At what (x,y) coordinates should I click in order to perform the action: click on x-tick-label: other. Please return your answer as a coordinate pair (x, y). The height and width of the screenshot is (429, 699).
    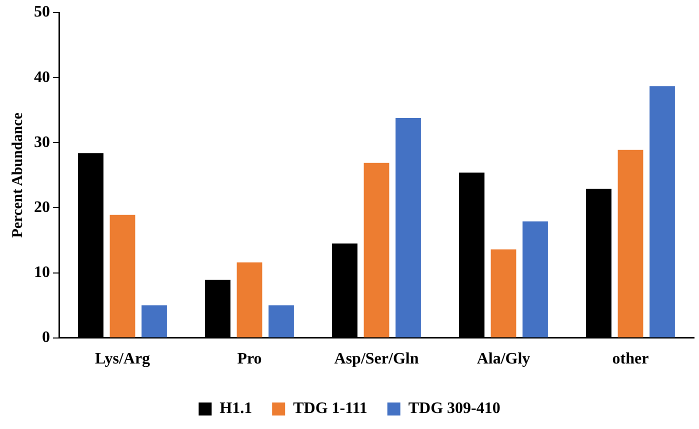
    Looking at the image, I should click on (630, 359).